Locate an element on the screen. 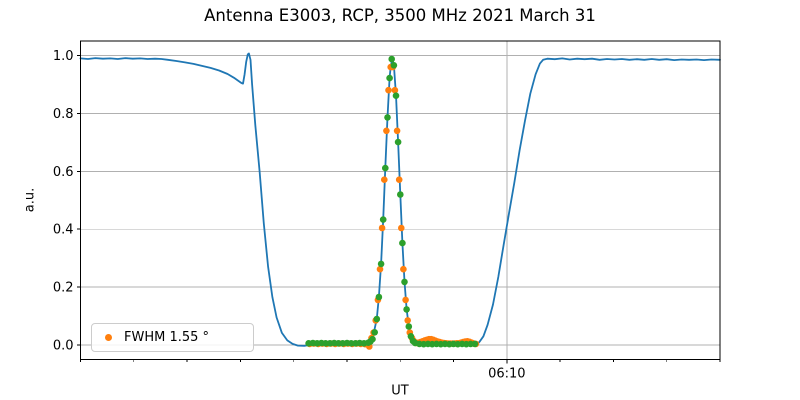 Image resolution: width=800 pixels, height=400 pixels. y-tick-label: 0.6 is located at coordinates (63, 172).